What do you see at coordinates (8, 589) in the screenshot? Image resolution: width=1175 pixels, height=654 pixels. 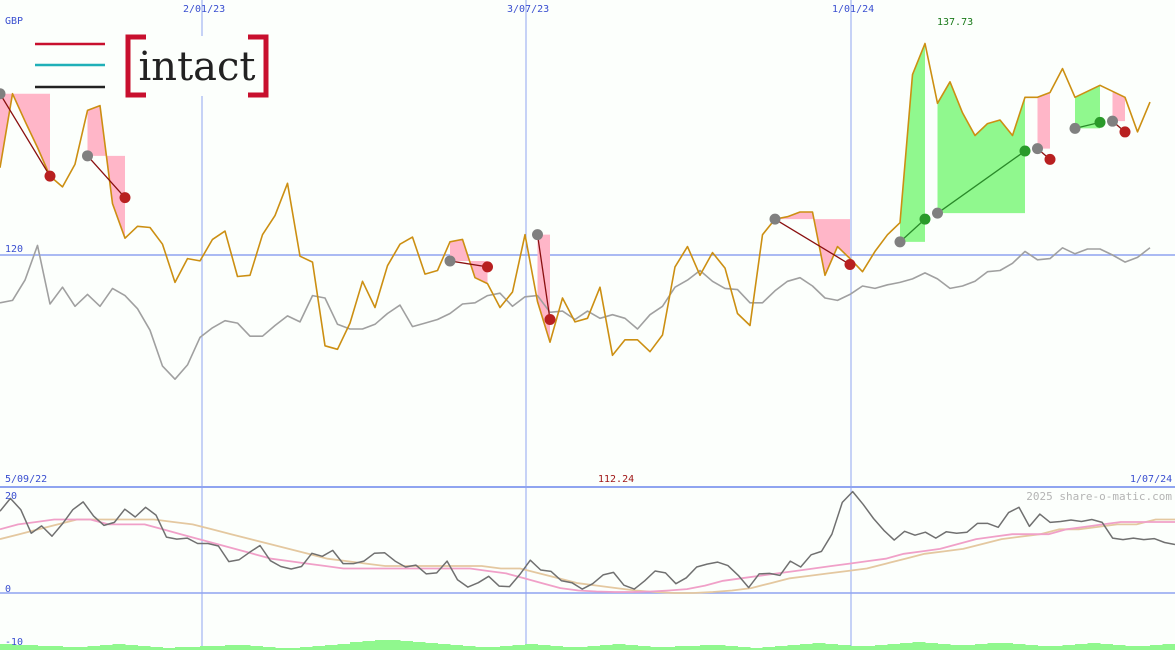 I see `indicator-tick-0: 0` at bounding box center [8, 589].